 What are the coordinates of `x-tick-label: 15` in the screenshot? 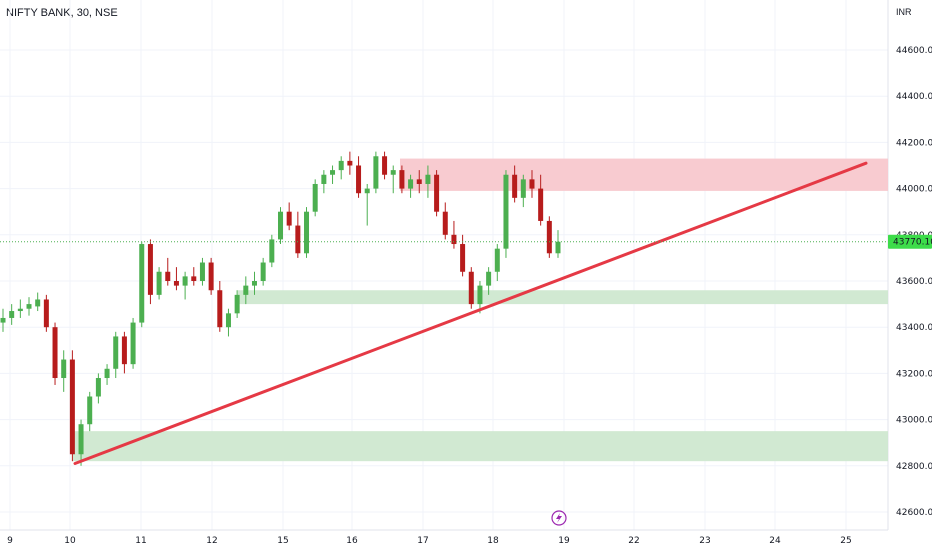 It's located at (282, 541).